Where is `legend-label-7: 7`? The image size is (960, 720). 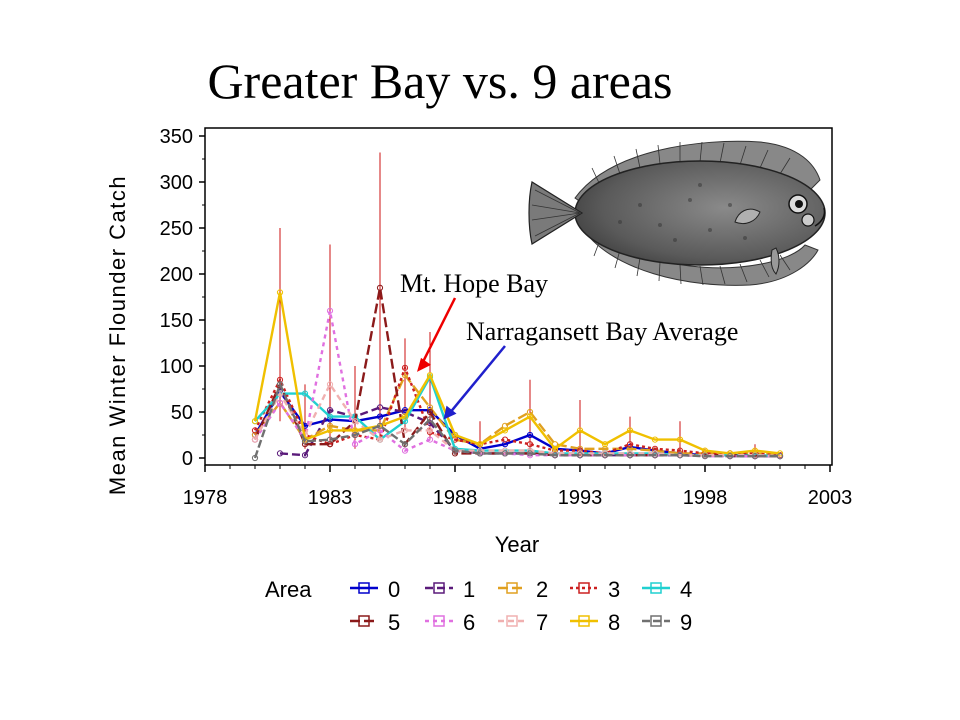
legend-label-7: 7 is located at coordinates (542, 622).